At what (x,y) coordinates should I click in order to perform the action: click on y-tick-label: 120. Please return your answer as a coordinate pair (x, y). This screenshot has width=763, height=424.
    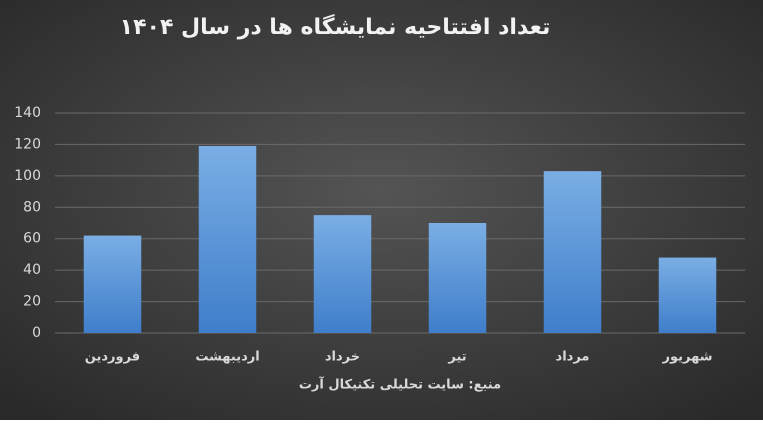
    Looking at the image, I should click on (27, 144).